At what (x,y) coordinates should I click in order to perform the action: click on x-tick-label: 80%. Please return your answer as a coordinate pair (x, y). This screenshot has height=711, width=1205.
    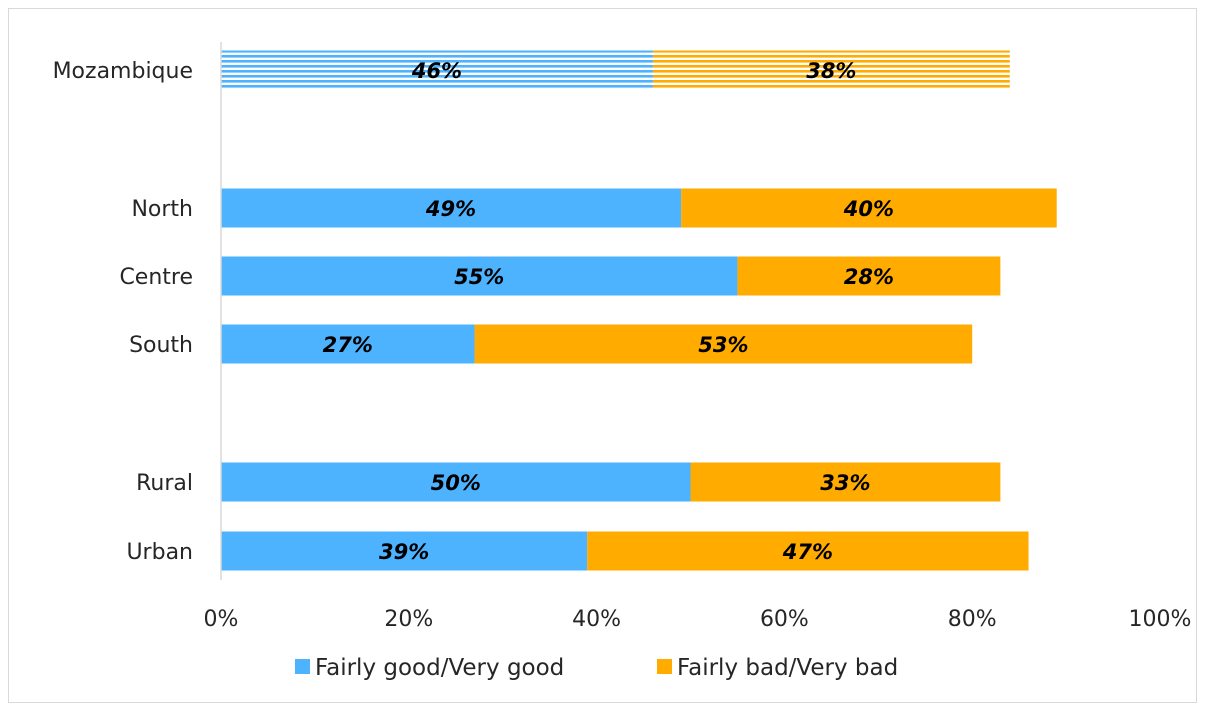
    Looking at the image, I should click on (972, 619).